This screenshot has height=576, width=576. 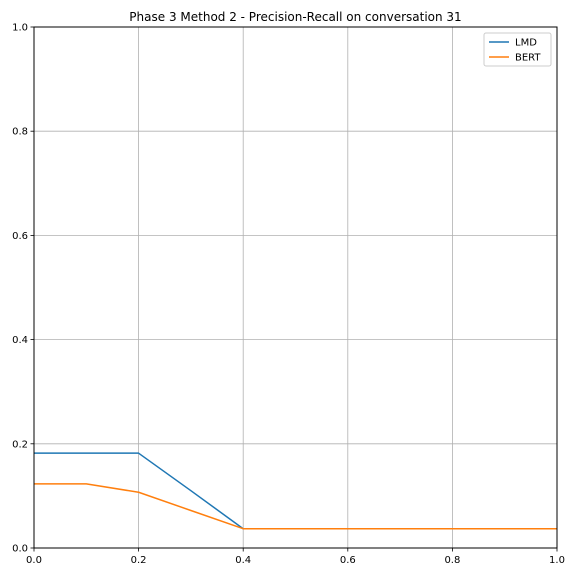 I want to click on x-tick-label: 0.2, so click(x=139, y=560).